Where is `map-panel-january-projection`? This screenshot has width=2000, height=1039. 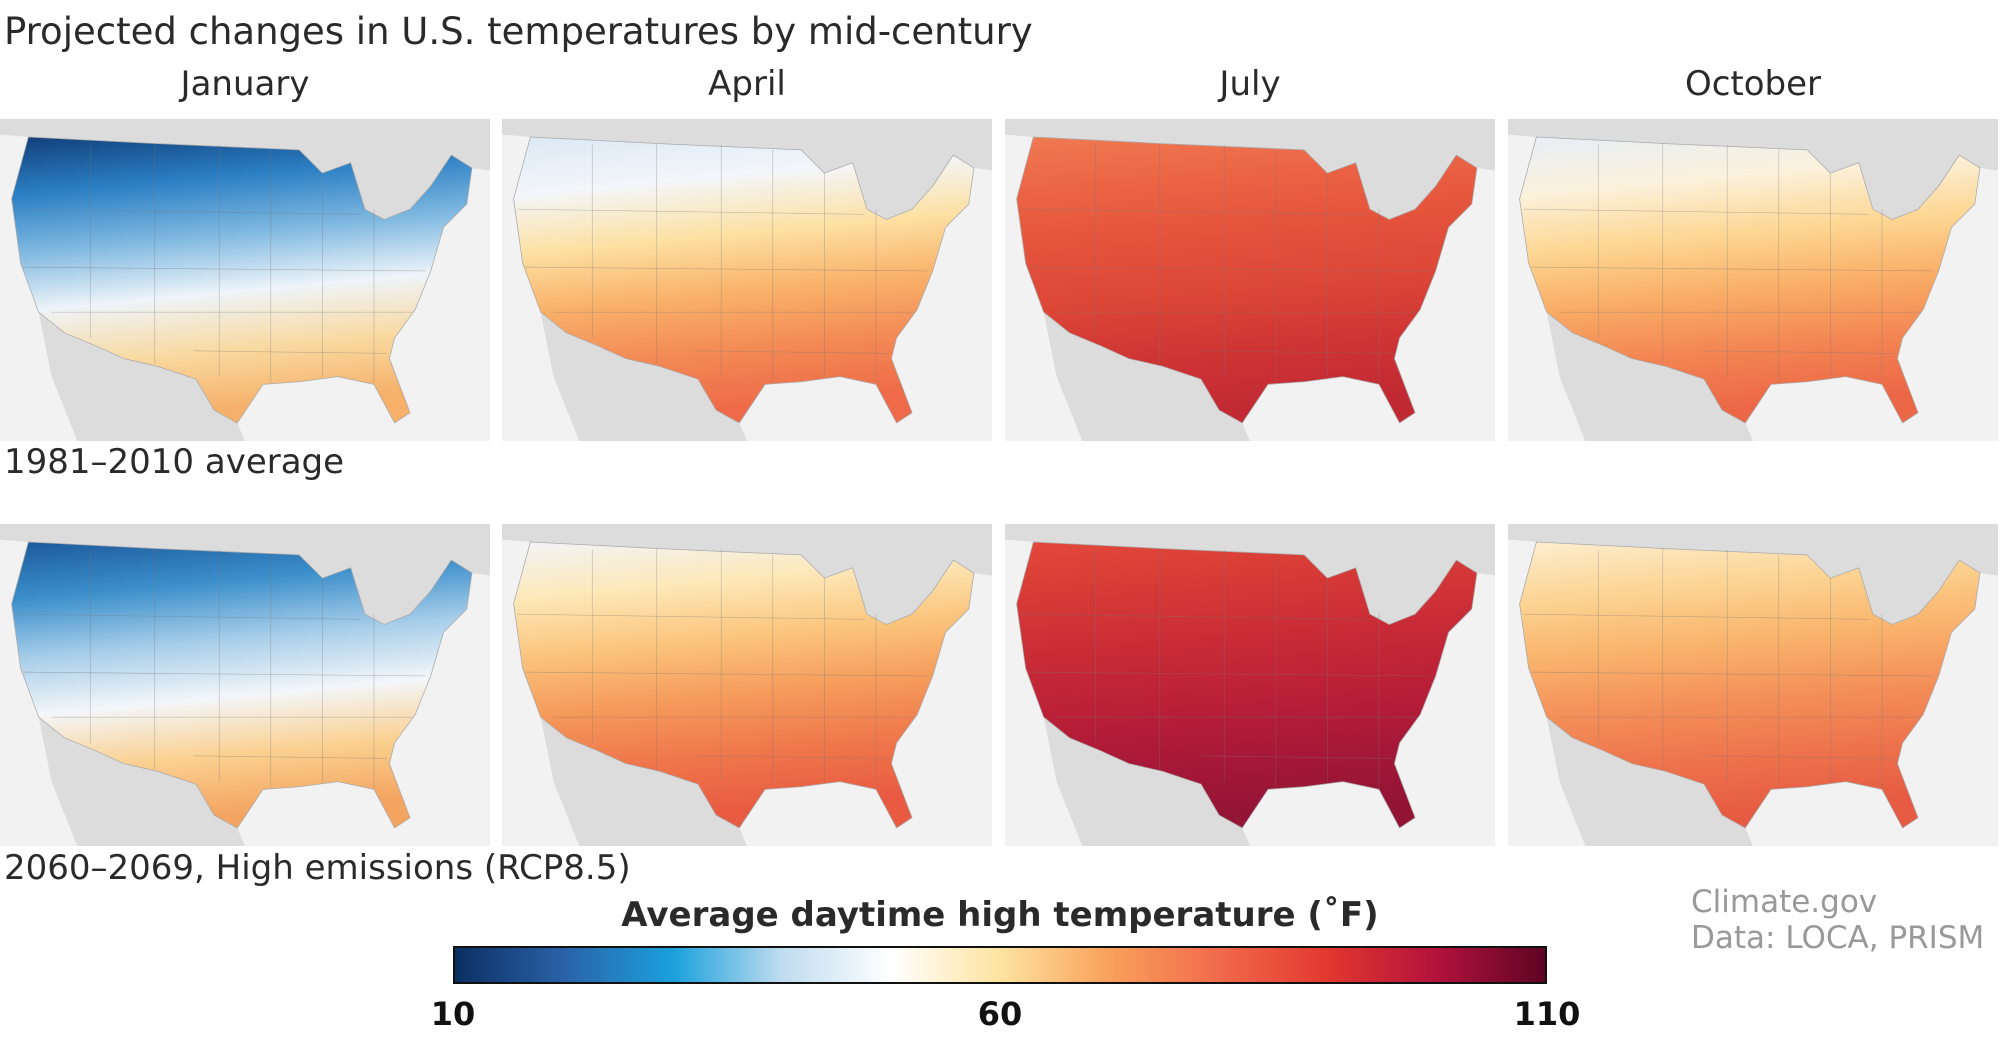 map-panel-january-projection is located at coordinates (245, 685).